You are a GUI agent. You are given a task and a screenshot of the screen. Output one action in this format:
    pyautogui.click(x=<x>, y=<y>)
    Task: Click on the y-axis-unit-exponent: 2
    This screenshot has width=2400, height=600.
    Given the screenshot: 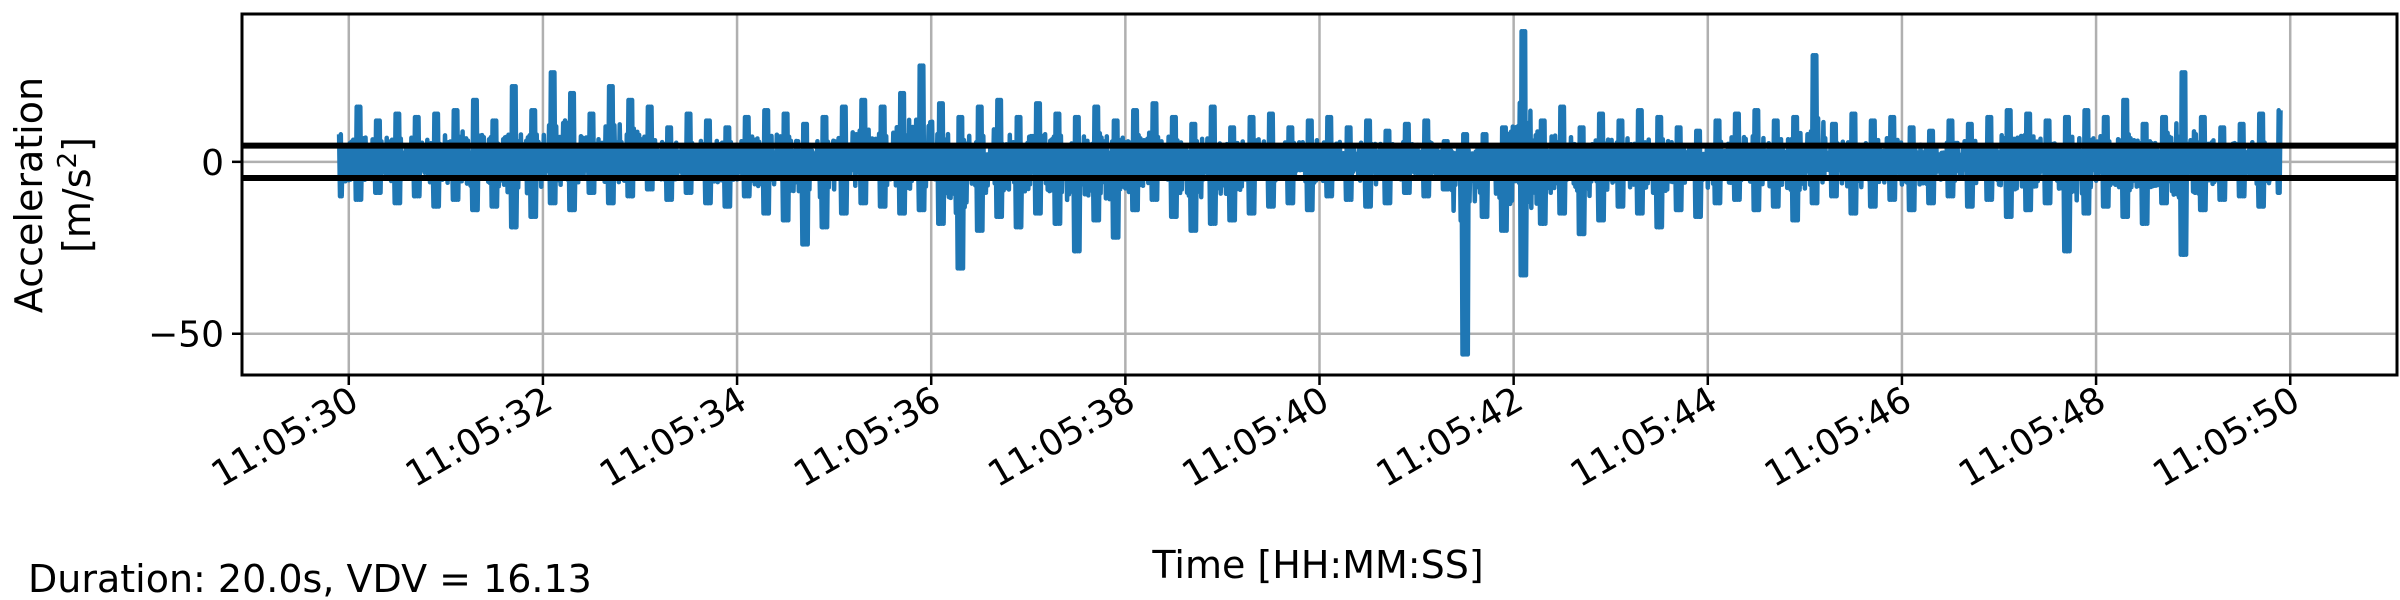 What is the action you would take?
    pyautogui.click(x=68, y=160)
    